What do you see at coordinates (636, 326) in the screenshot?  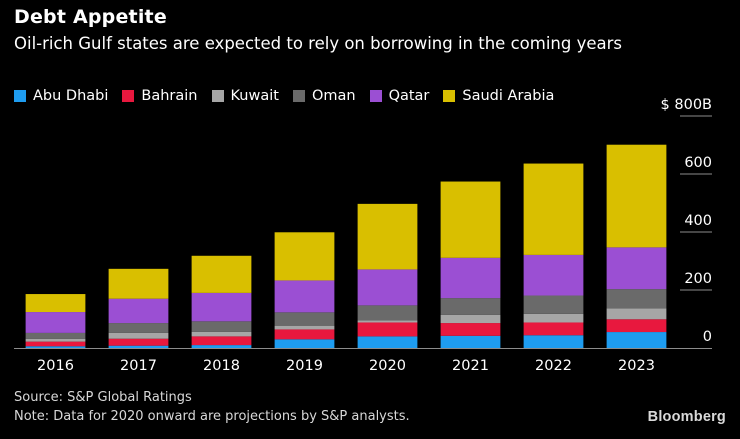 I see `bar-segment-bahrain-2023` at bounding box center [636, 326].